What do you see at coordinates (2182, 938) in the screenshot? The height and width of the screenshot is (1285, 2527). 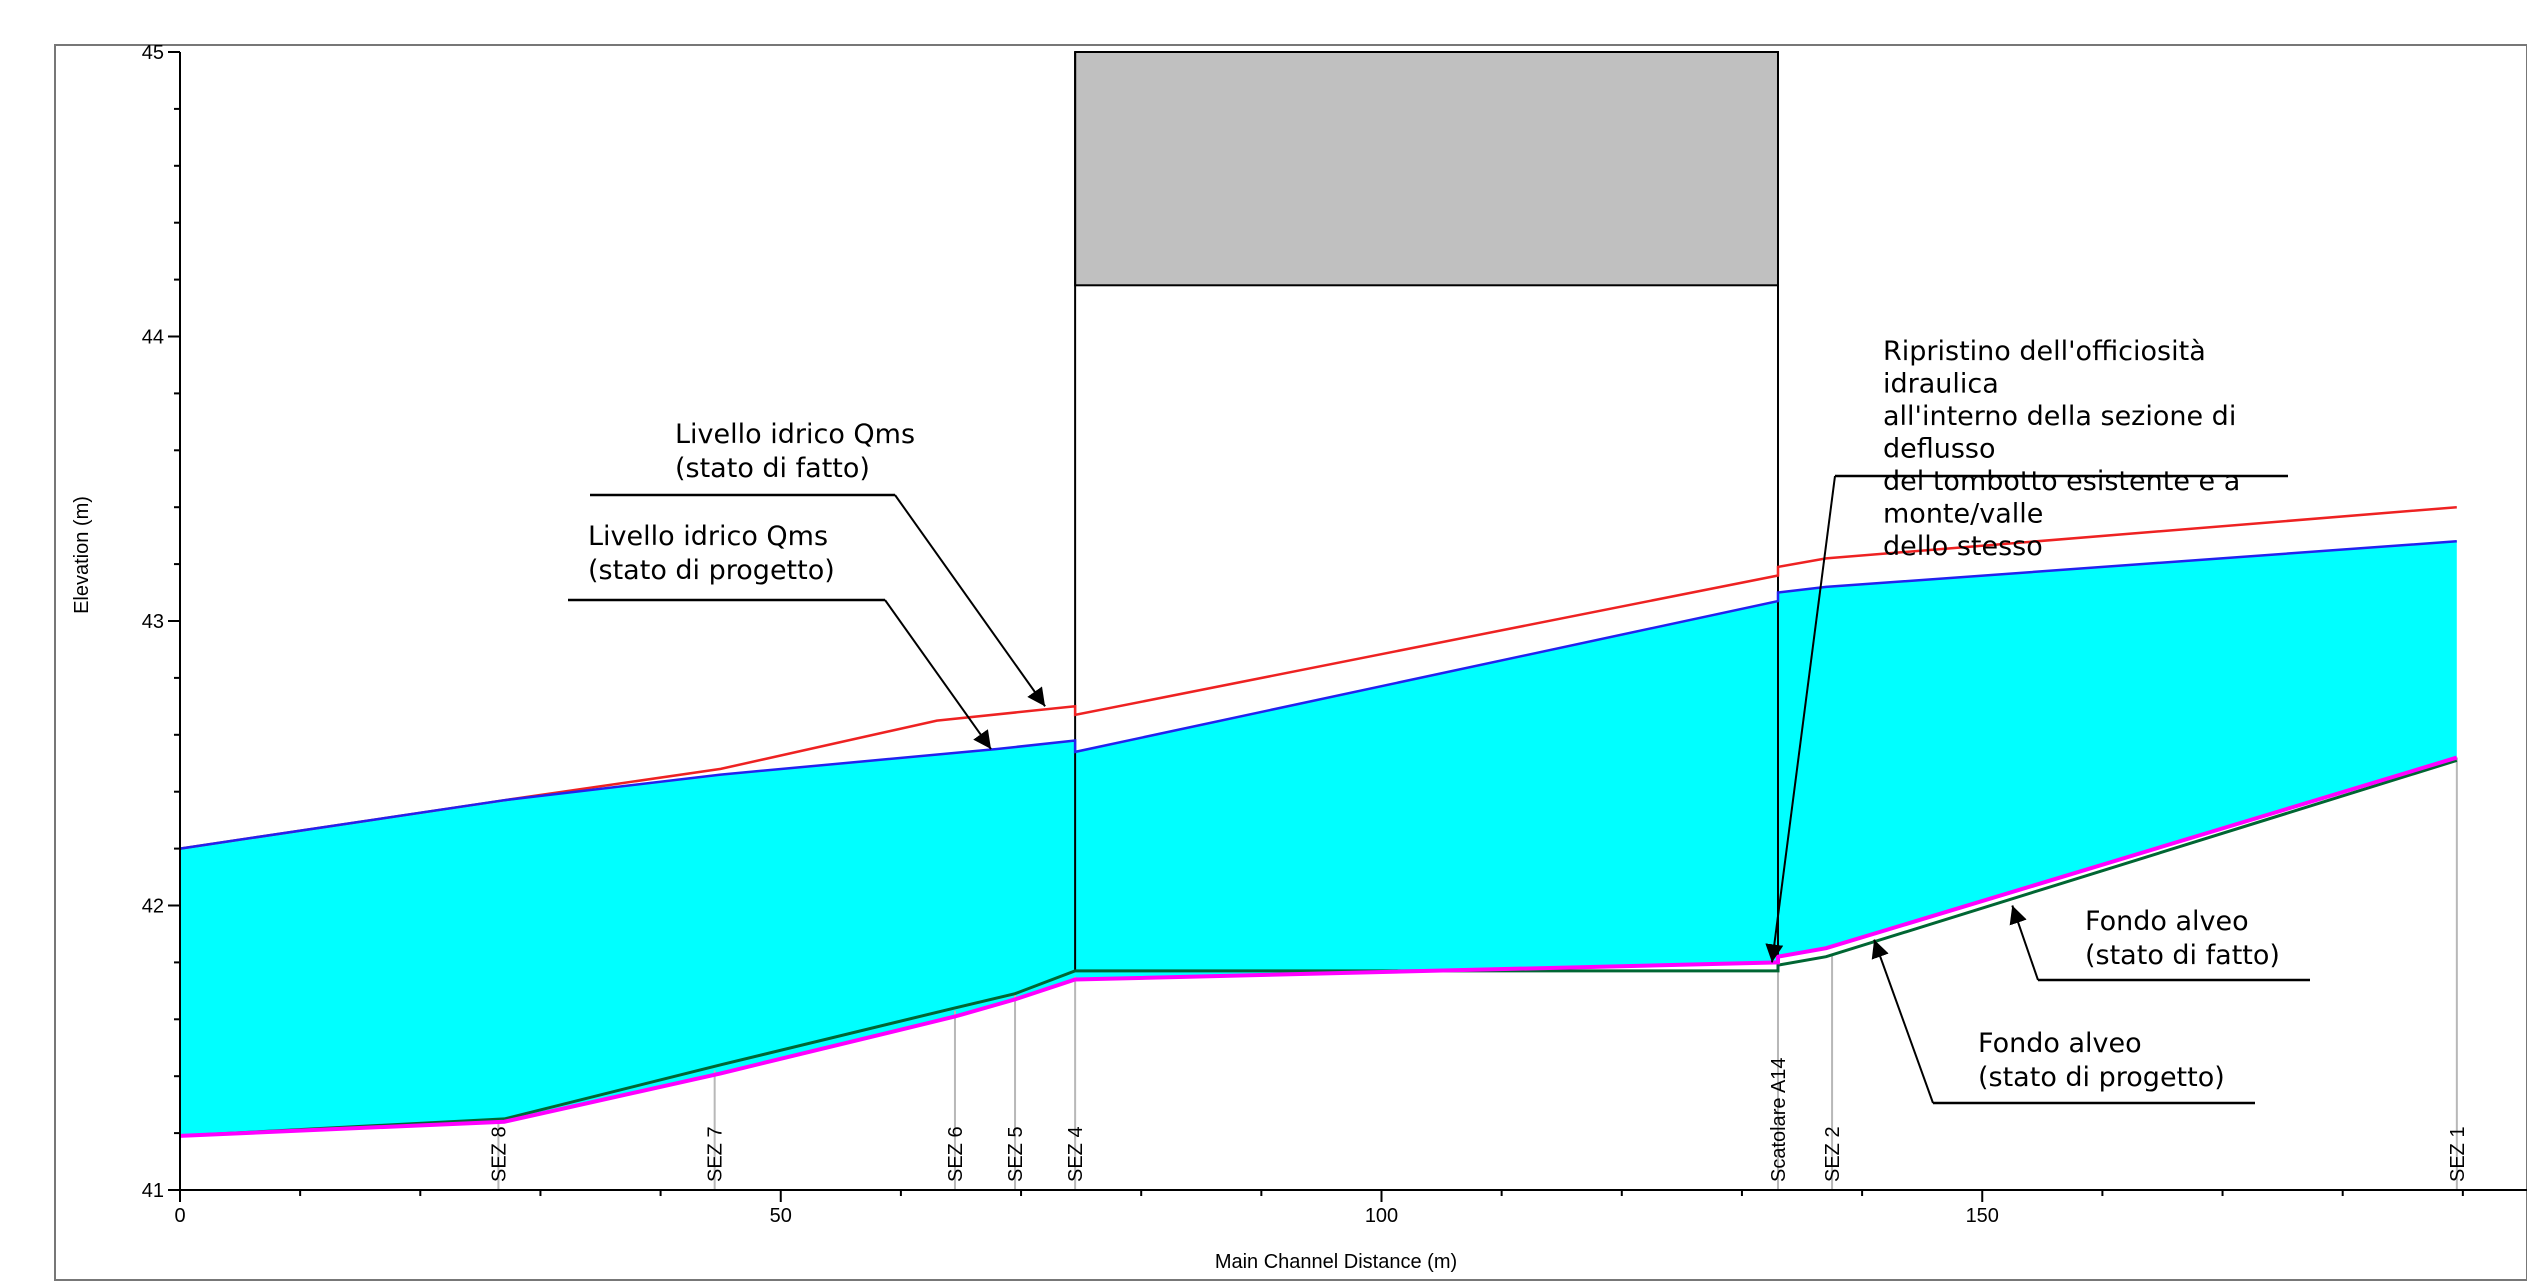 I see `annotation-text: Fondo alveo (stato di fatto)` at bounding box center [2182, 938].